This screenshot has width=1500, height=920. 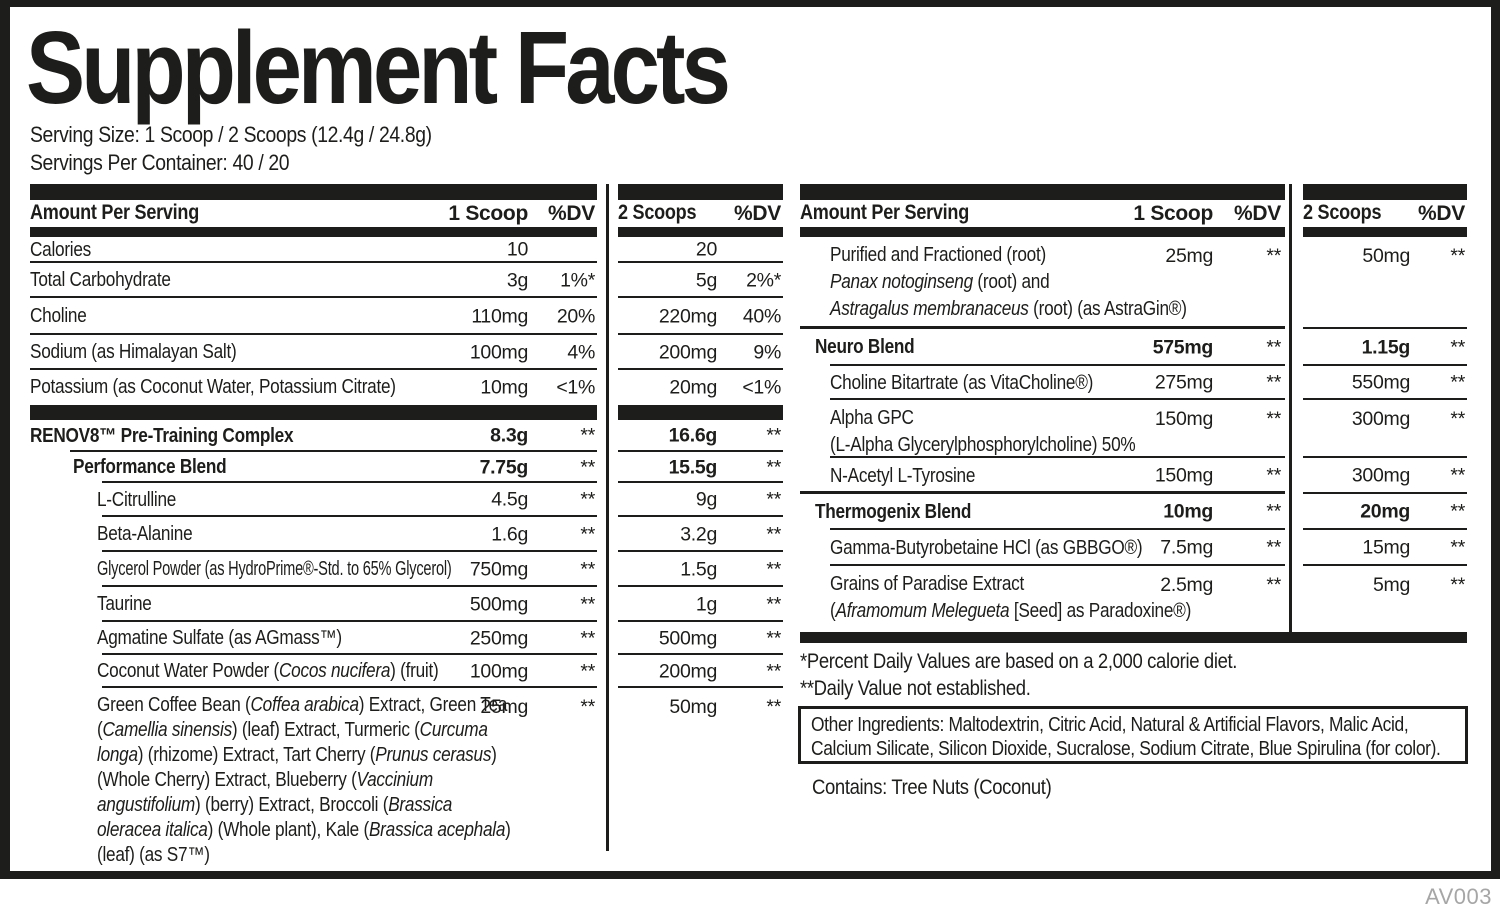 I want to click on blend-row: Neuro Blend 575mg **, so click(x=1042, y=347).